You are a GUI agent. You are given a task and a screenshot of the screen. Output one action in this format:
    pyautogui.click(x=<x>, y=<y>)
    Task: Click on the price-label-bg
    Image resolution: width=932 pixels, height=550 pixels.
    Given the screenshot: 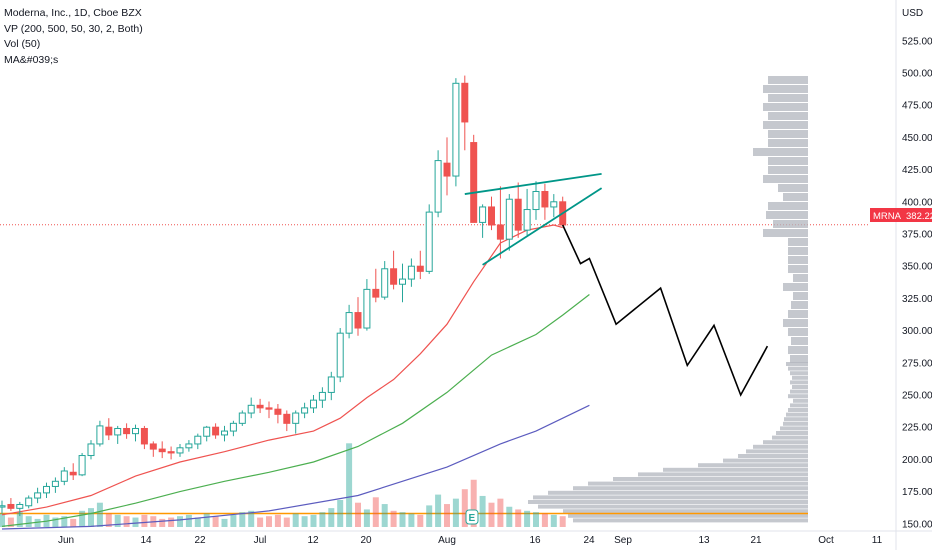 What is the action you would take?
    pyautogui.click(x=918, y=215)
    